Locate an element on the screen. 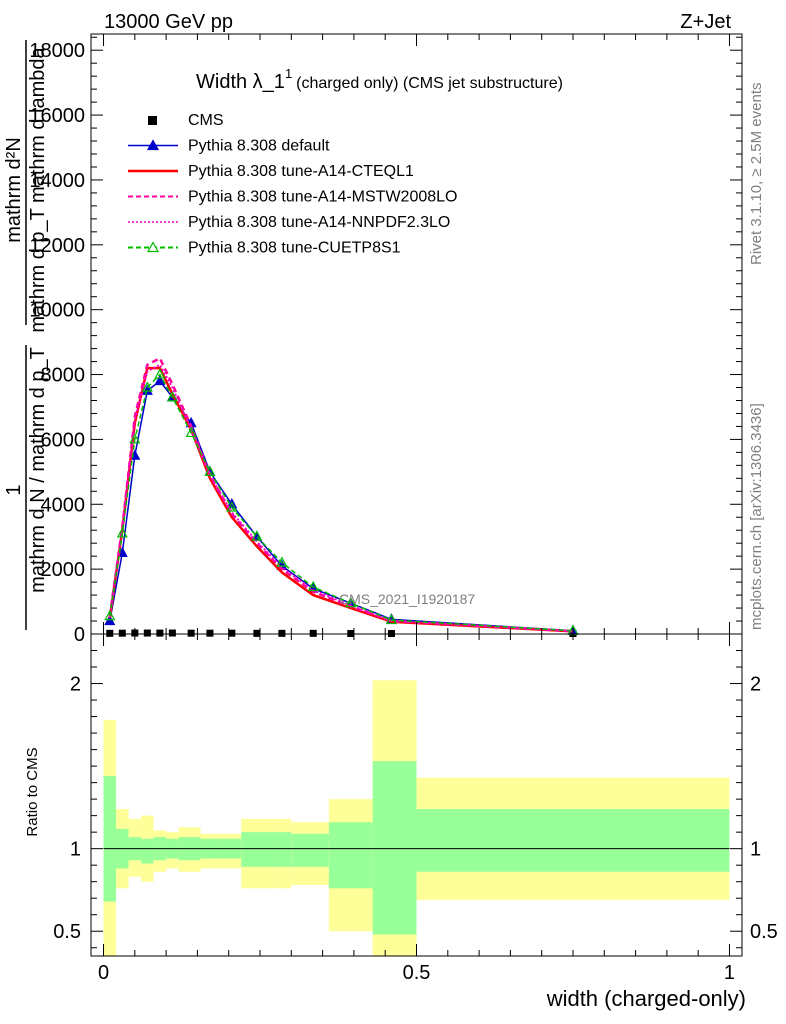 This screenshot has height=1024, width=786. ylabel-denominator: mathrm d p_T mathrm d lambda is located at coordinates (38, 189).